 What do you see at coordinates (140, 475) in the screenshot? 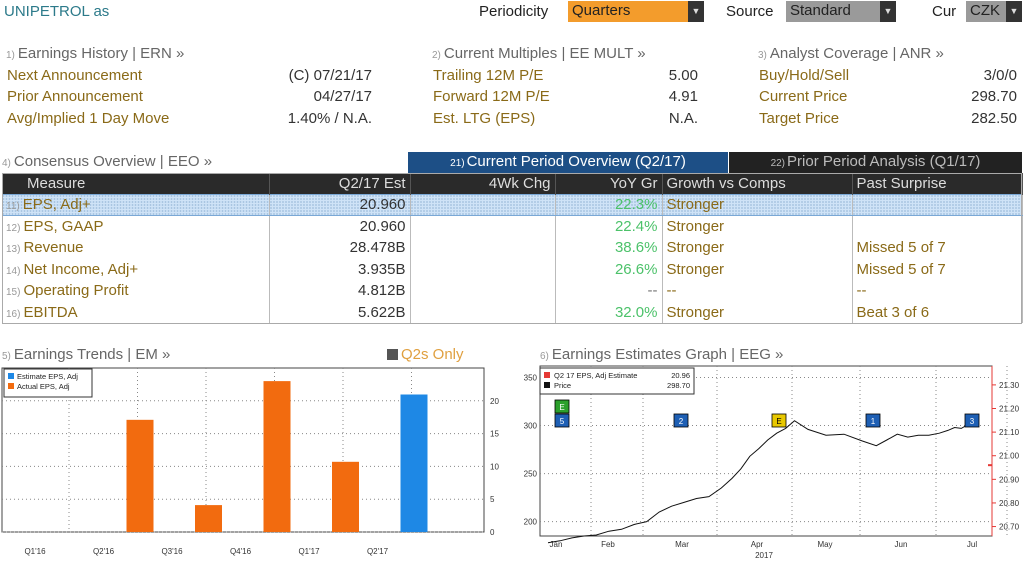
I see `bar` at bounding box center [140, 475].